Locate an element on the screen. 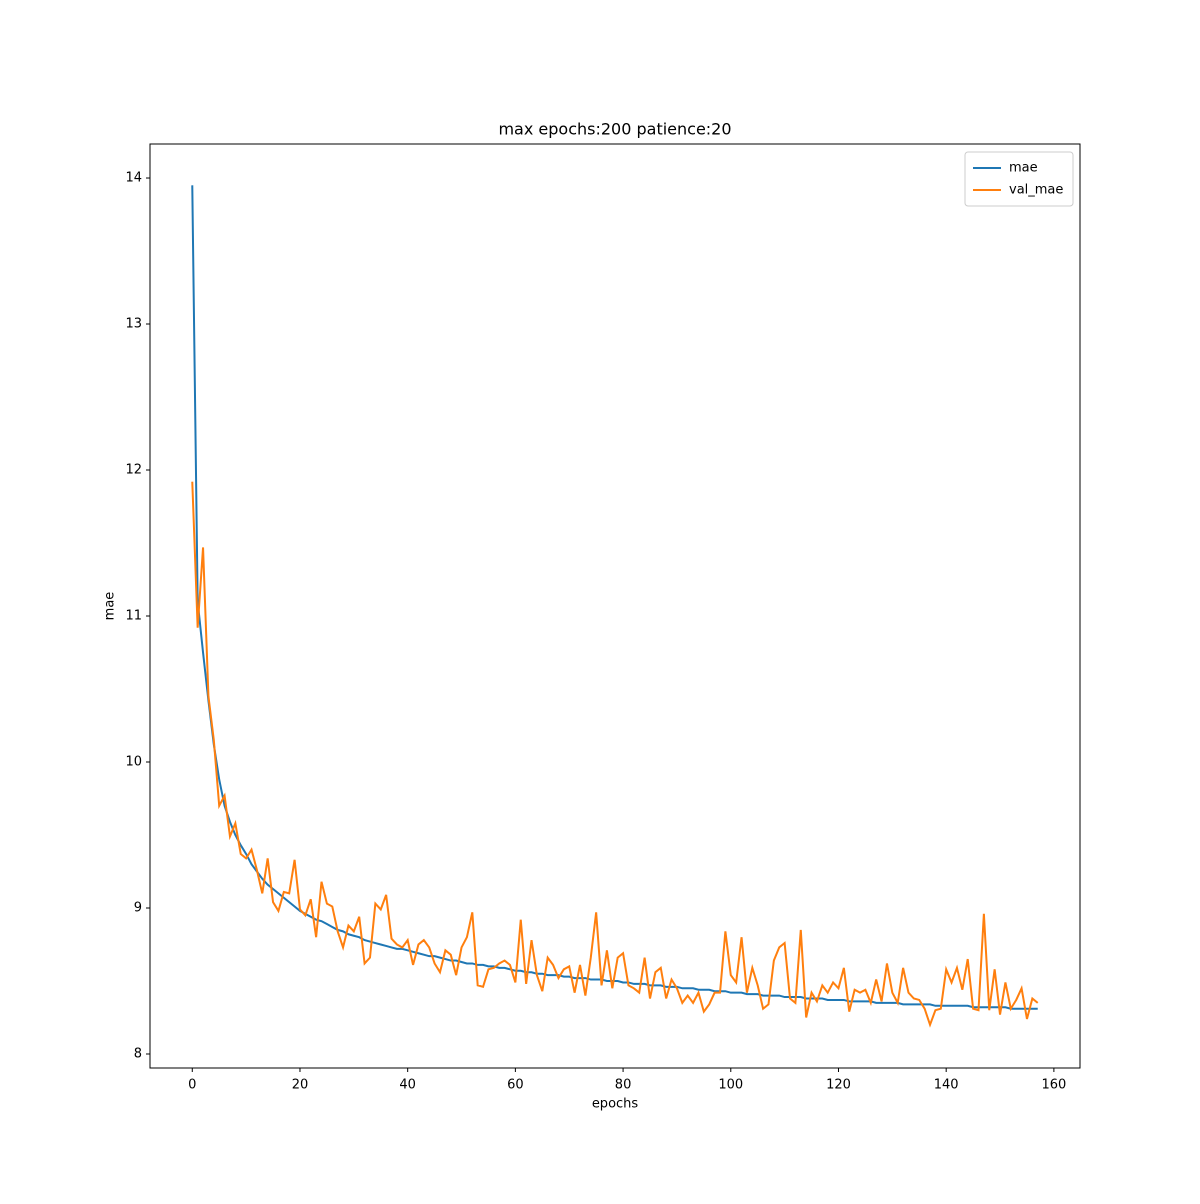 This screenshot has width=1200, height=1204. x-tick-label: 160 is located at coordinates (1053, 1085).